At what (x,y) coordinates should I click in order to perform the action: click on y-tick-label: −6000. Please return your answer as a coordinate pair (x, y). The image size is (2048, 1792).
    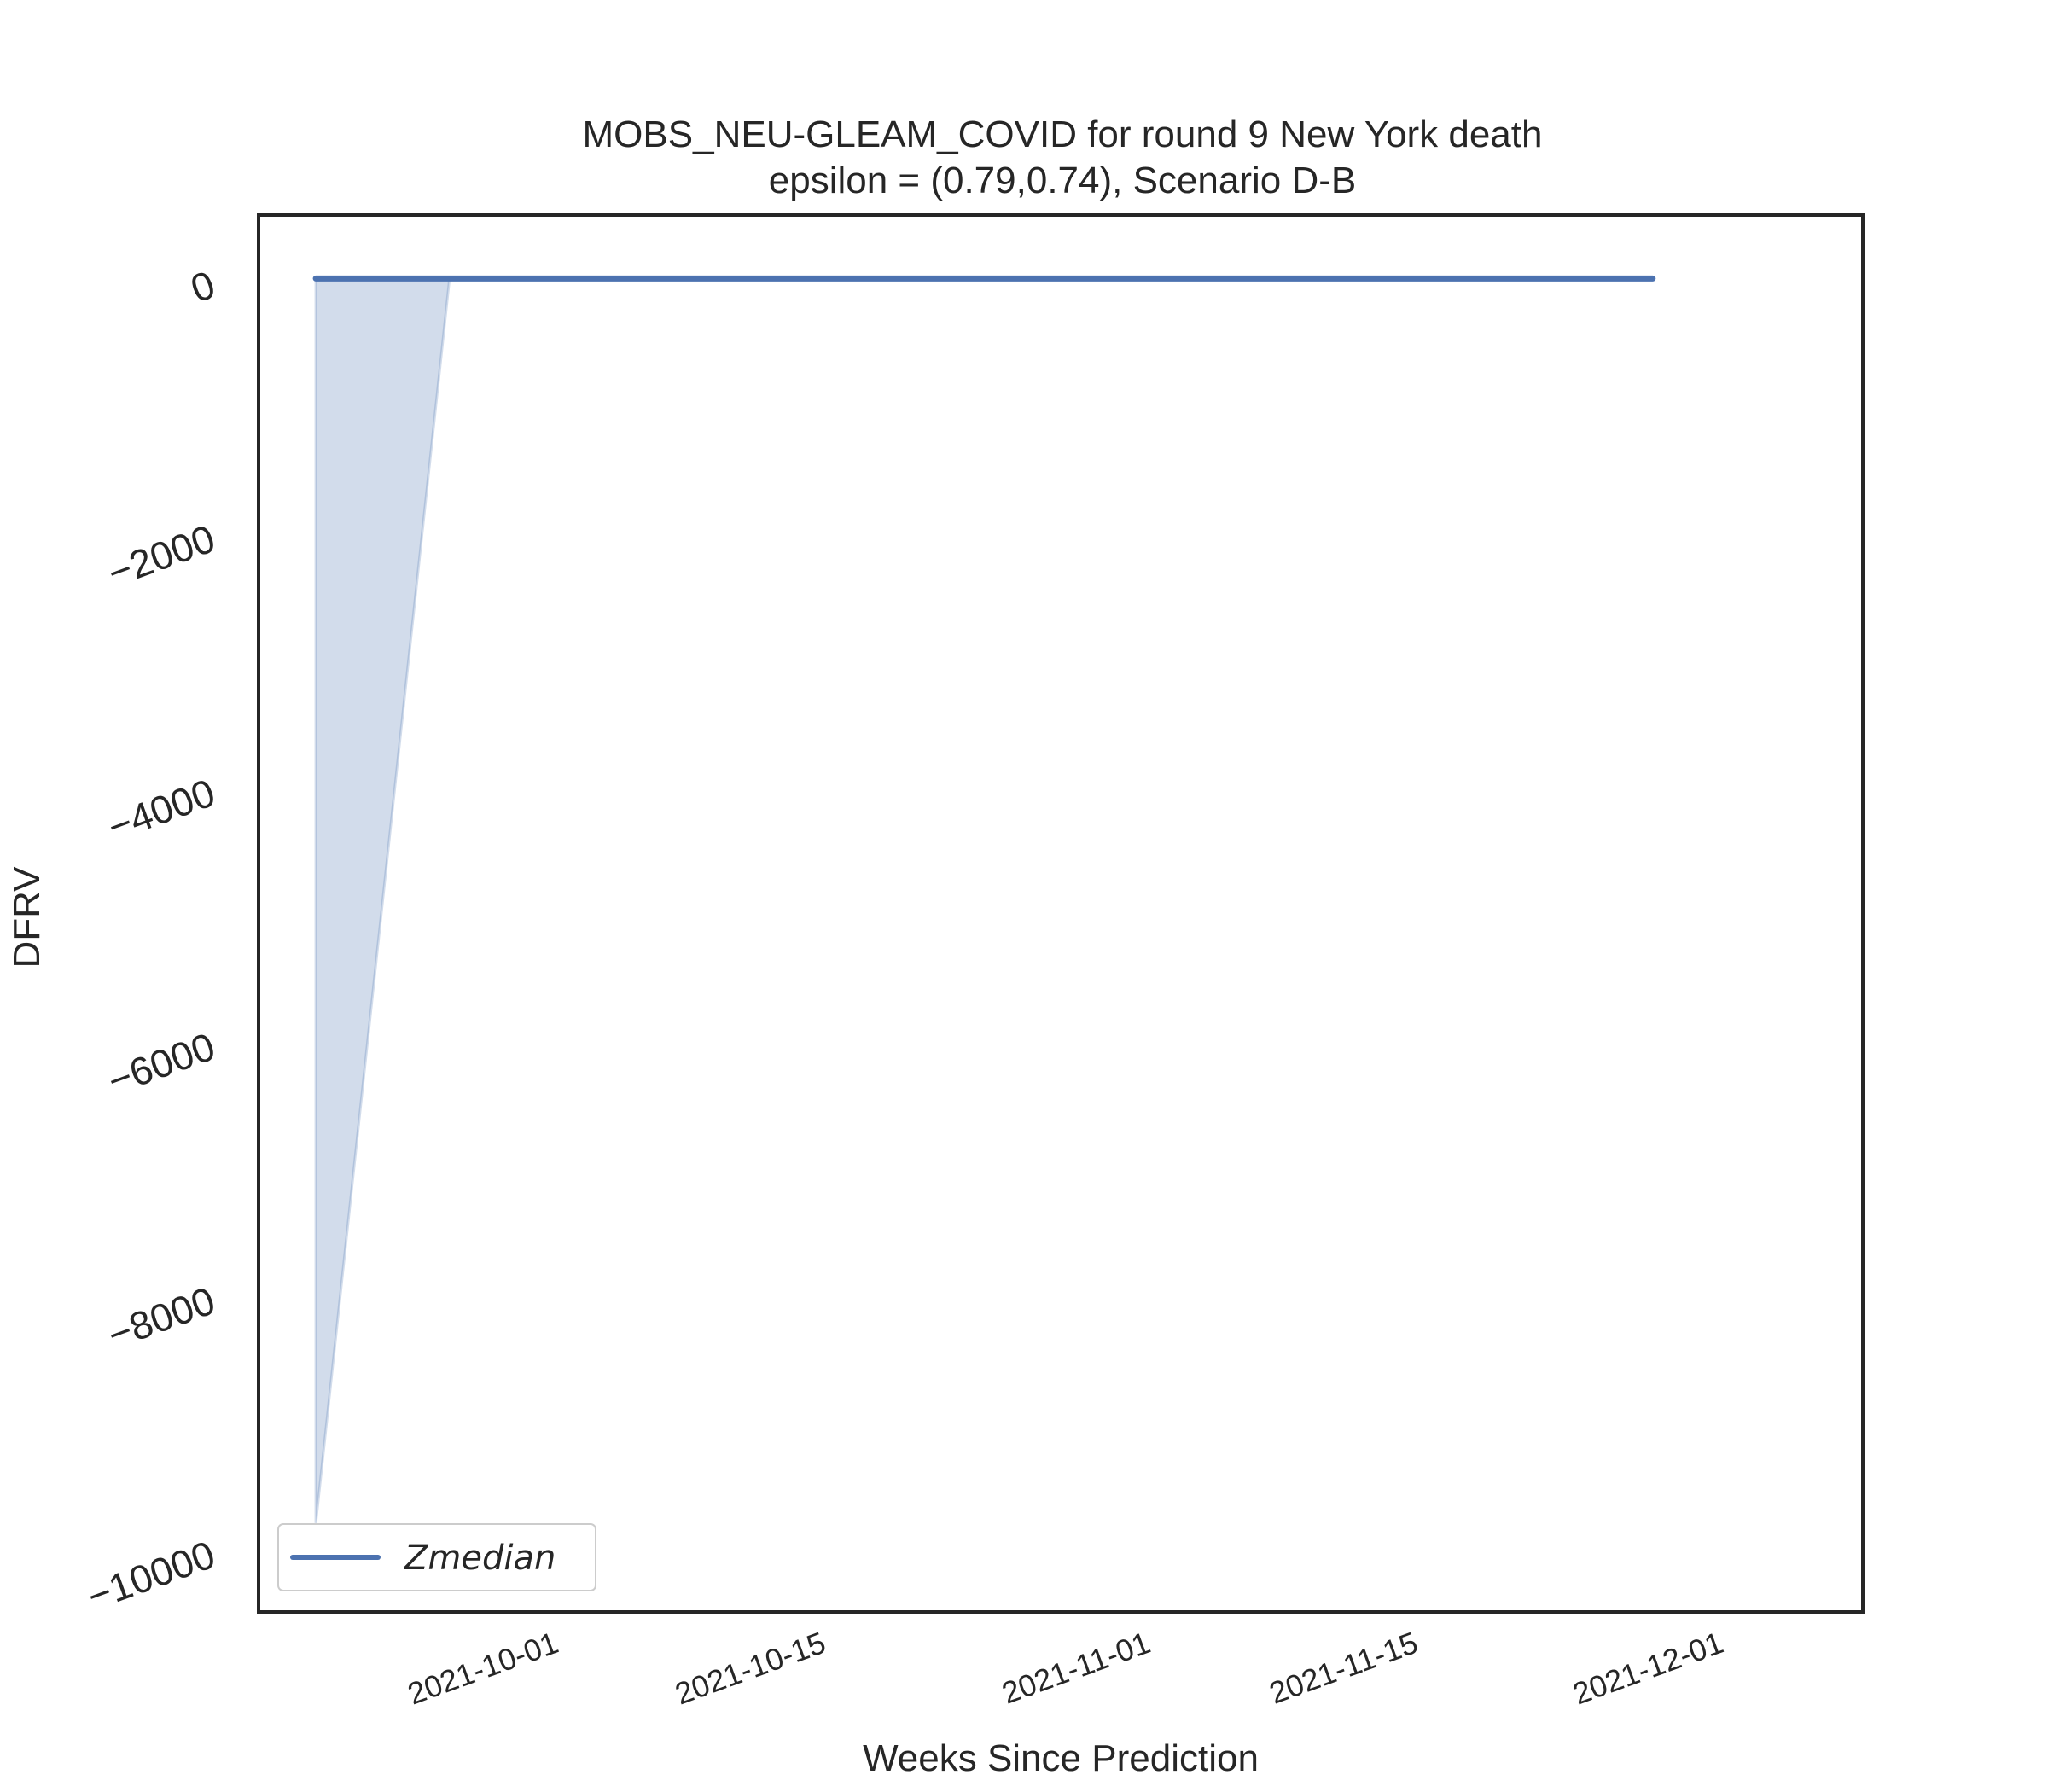
    Looking at the image, I should click on (161, 1063).